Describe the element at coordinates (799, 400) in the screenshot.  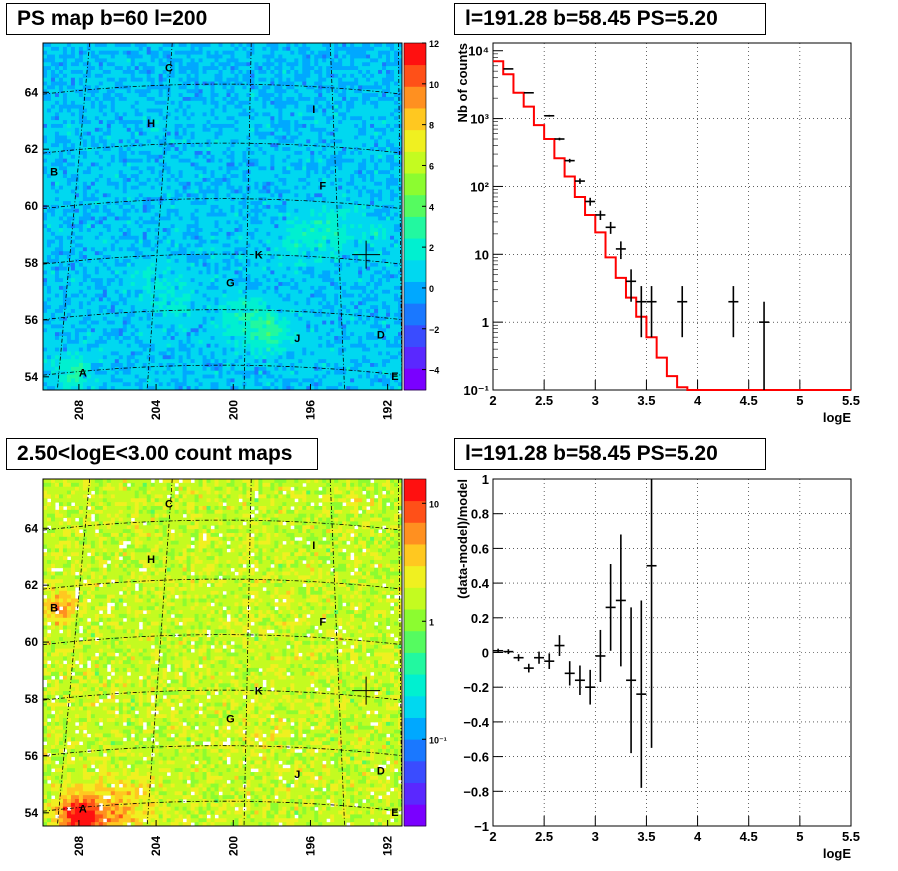
I see `x-tick-label-1-6: 5` at that location.